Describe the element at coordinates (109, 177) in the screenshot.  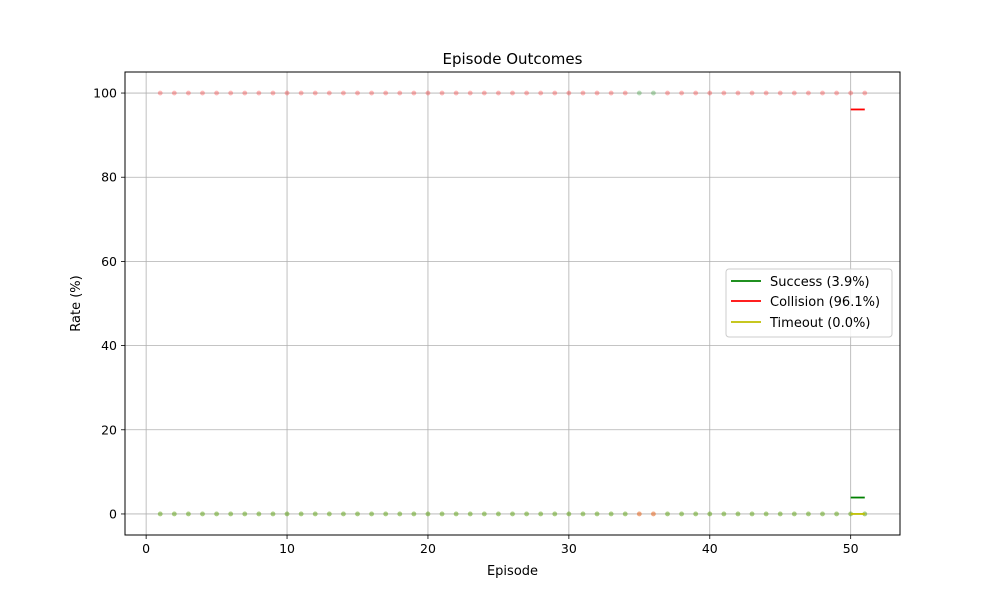
I see `y-tick-label: 80` at that location.